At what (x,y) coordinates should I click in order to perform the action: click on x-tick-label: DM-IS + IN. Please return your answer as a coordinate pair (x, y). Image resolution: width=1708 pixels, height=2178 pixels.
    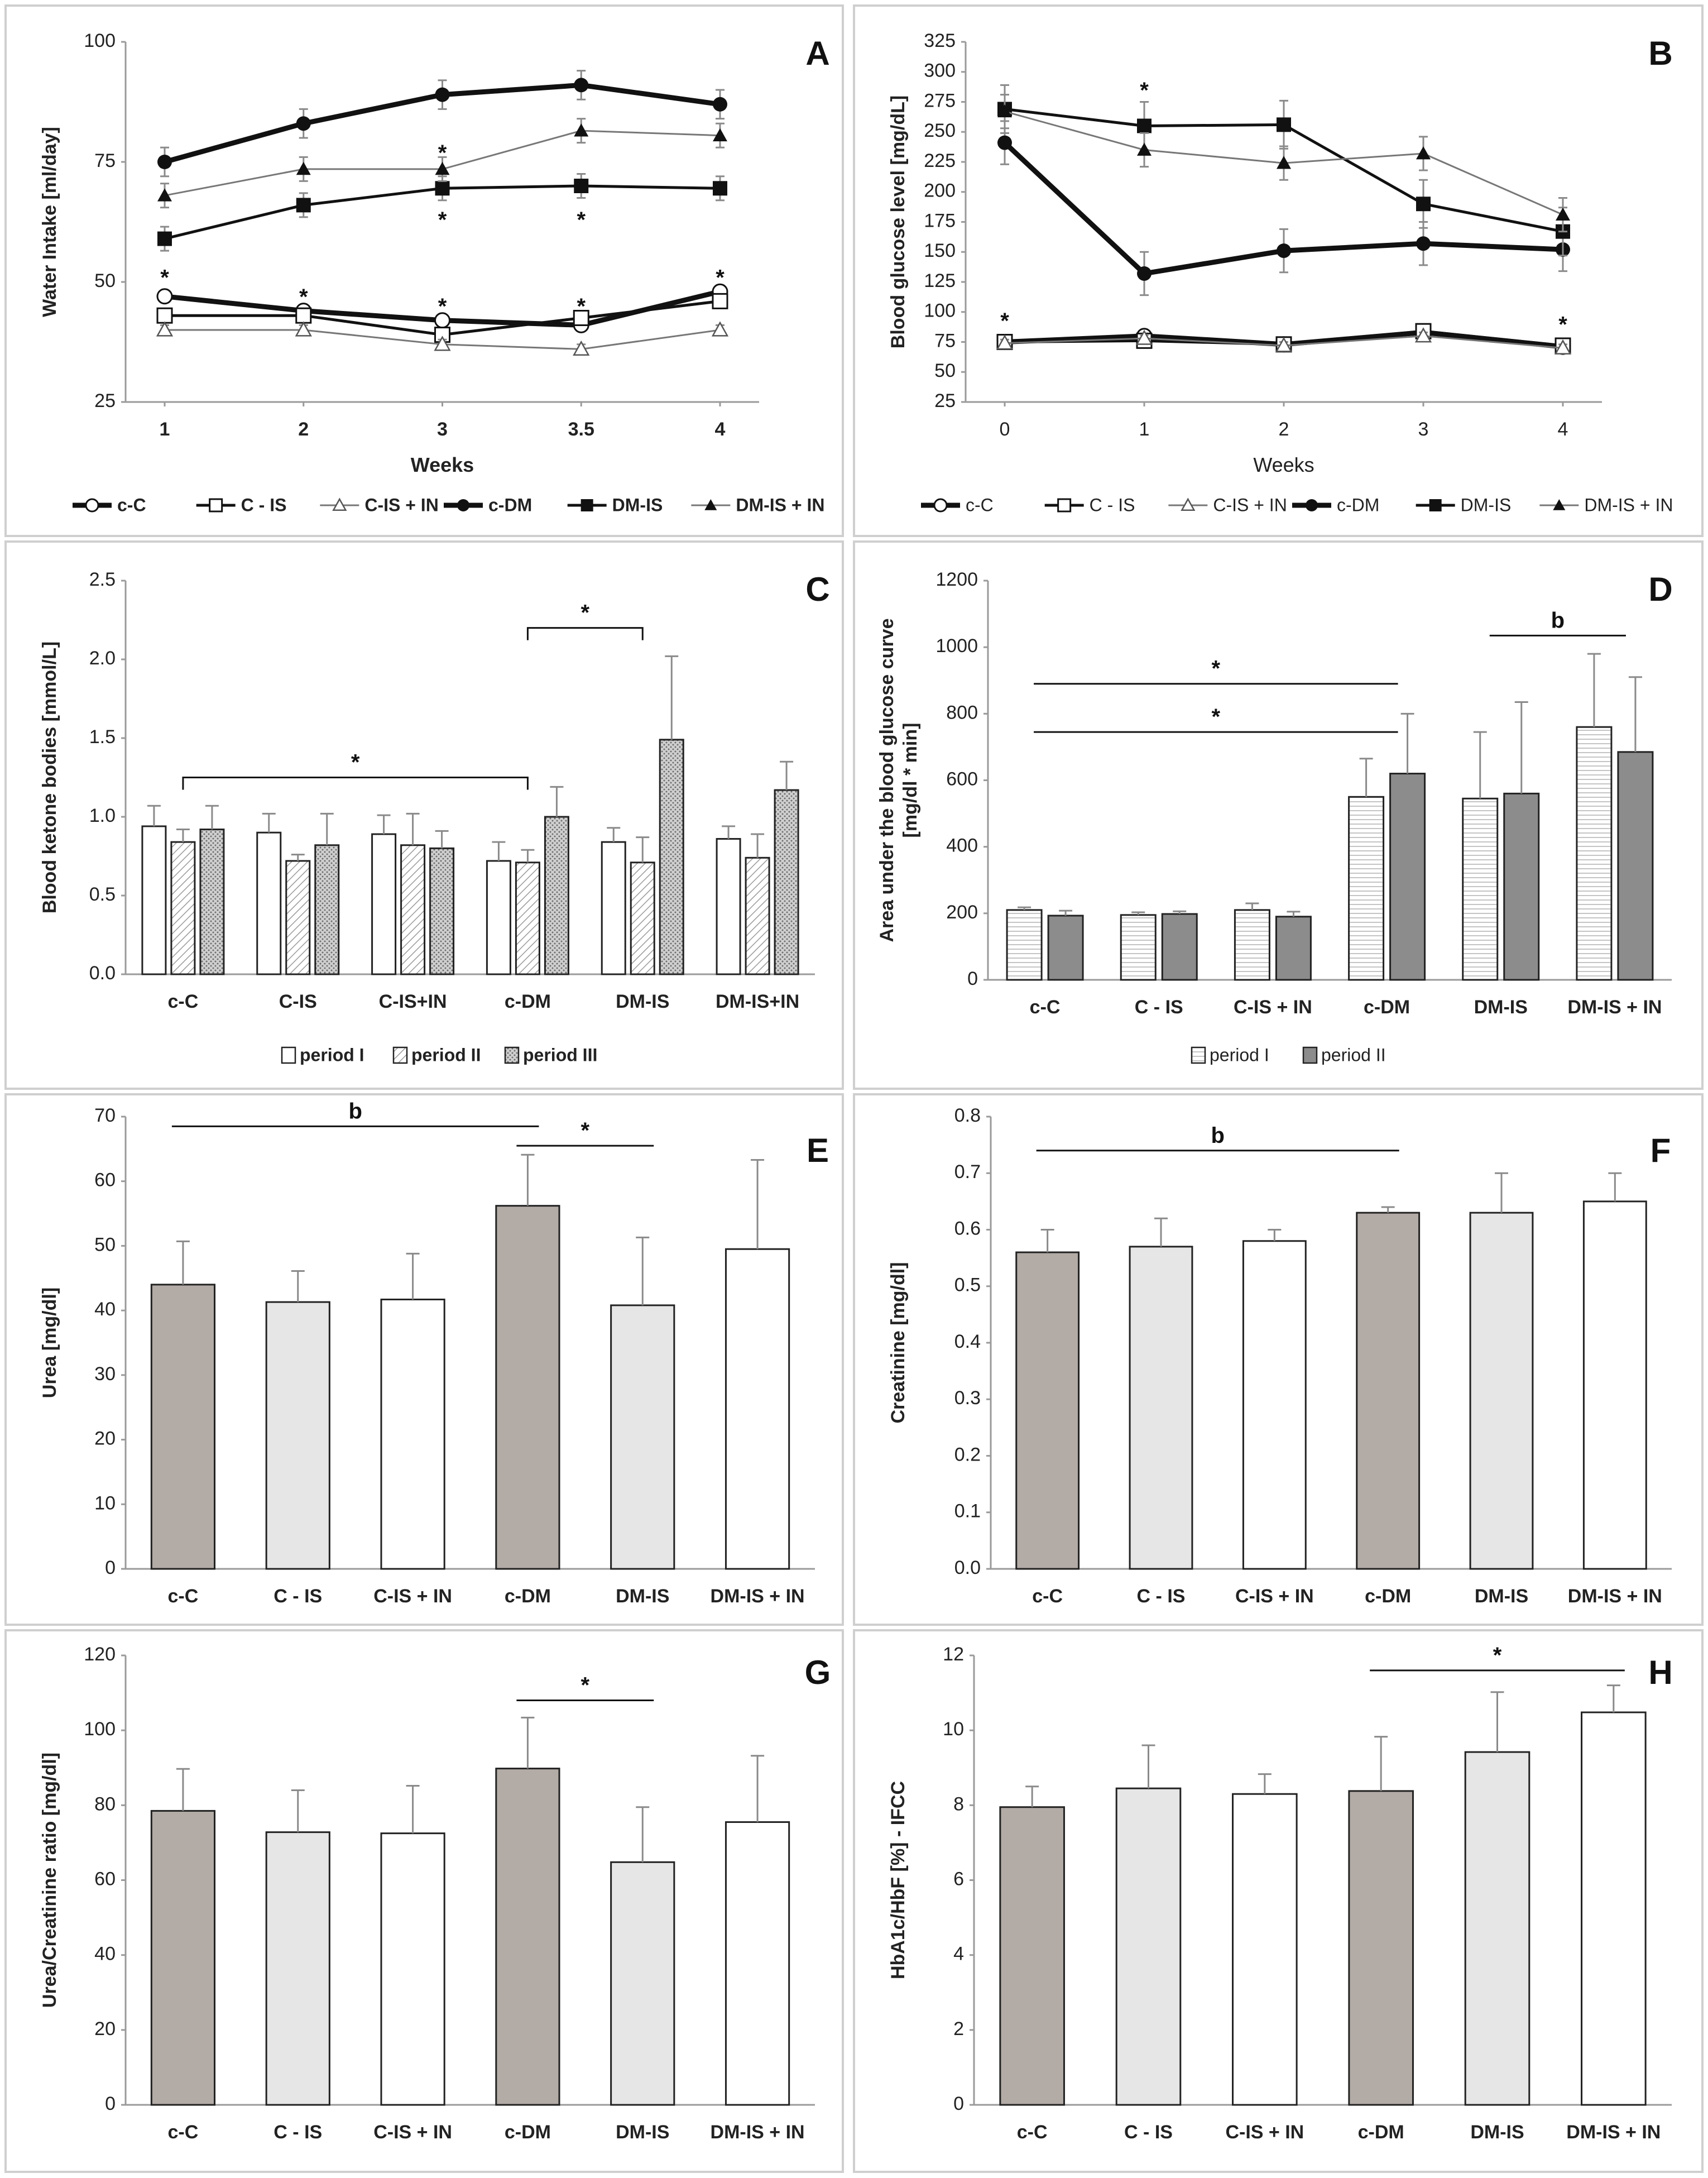
    Looking at the image, I should click on (1613, 2132).